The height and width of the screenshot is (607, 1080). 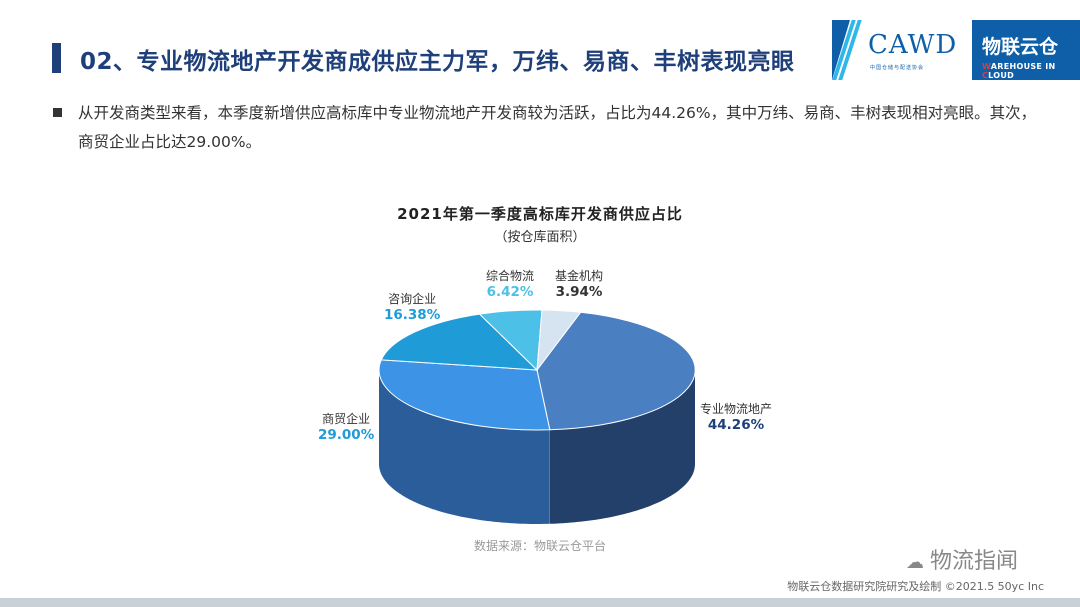 What do you see at coordinates (56, 58) in the screenshot?
I see `title-accent-bar` at bounding box center [56, 58].